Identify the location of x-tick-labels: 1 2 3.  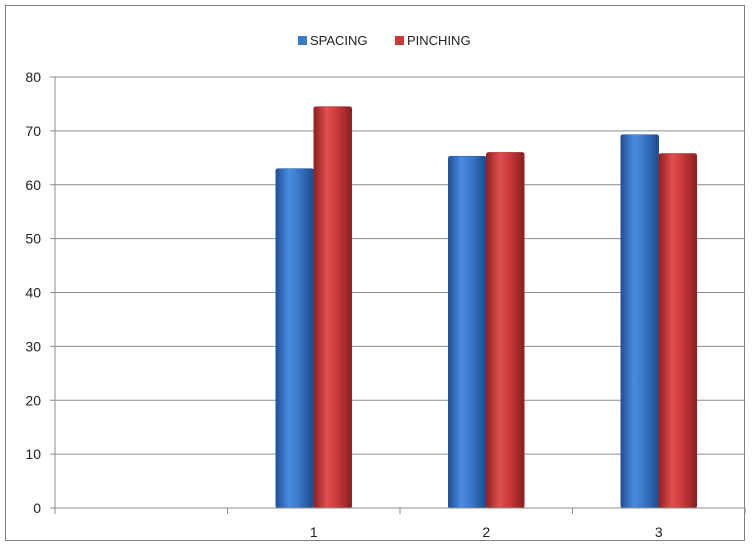
(486, 532).